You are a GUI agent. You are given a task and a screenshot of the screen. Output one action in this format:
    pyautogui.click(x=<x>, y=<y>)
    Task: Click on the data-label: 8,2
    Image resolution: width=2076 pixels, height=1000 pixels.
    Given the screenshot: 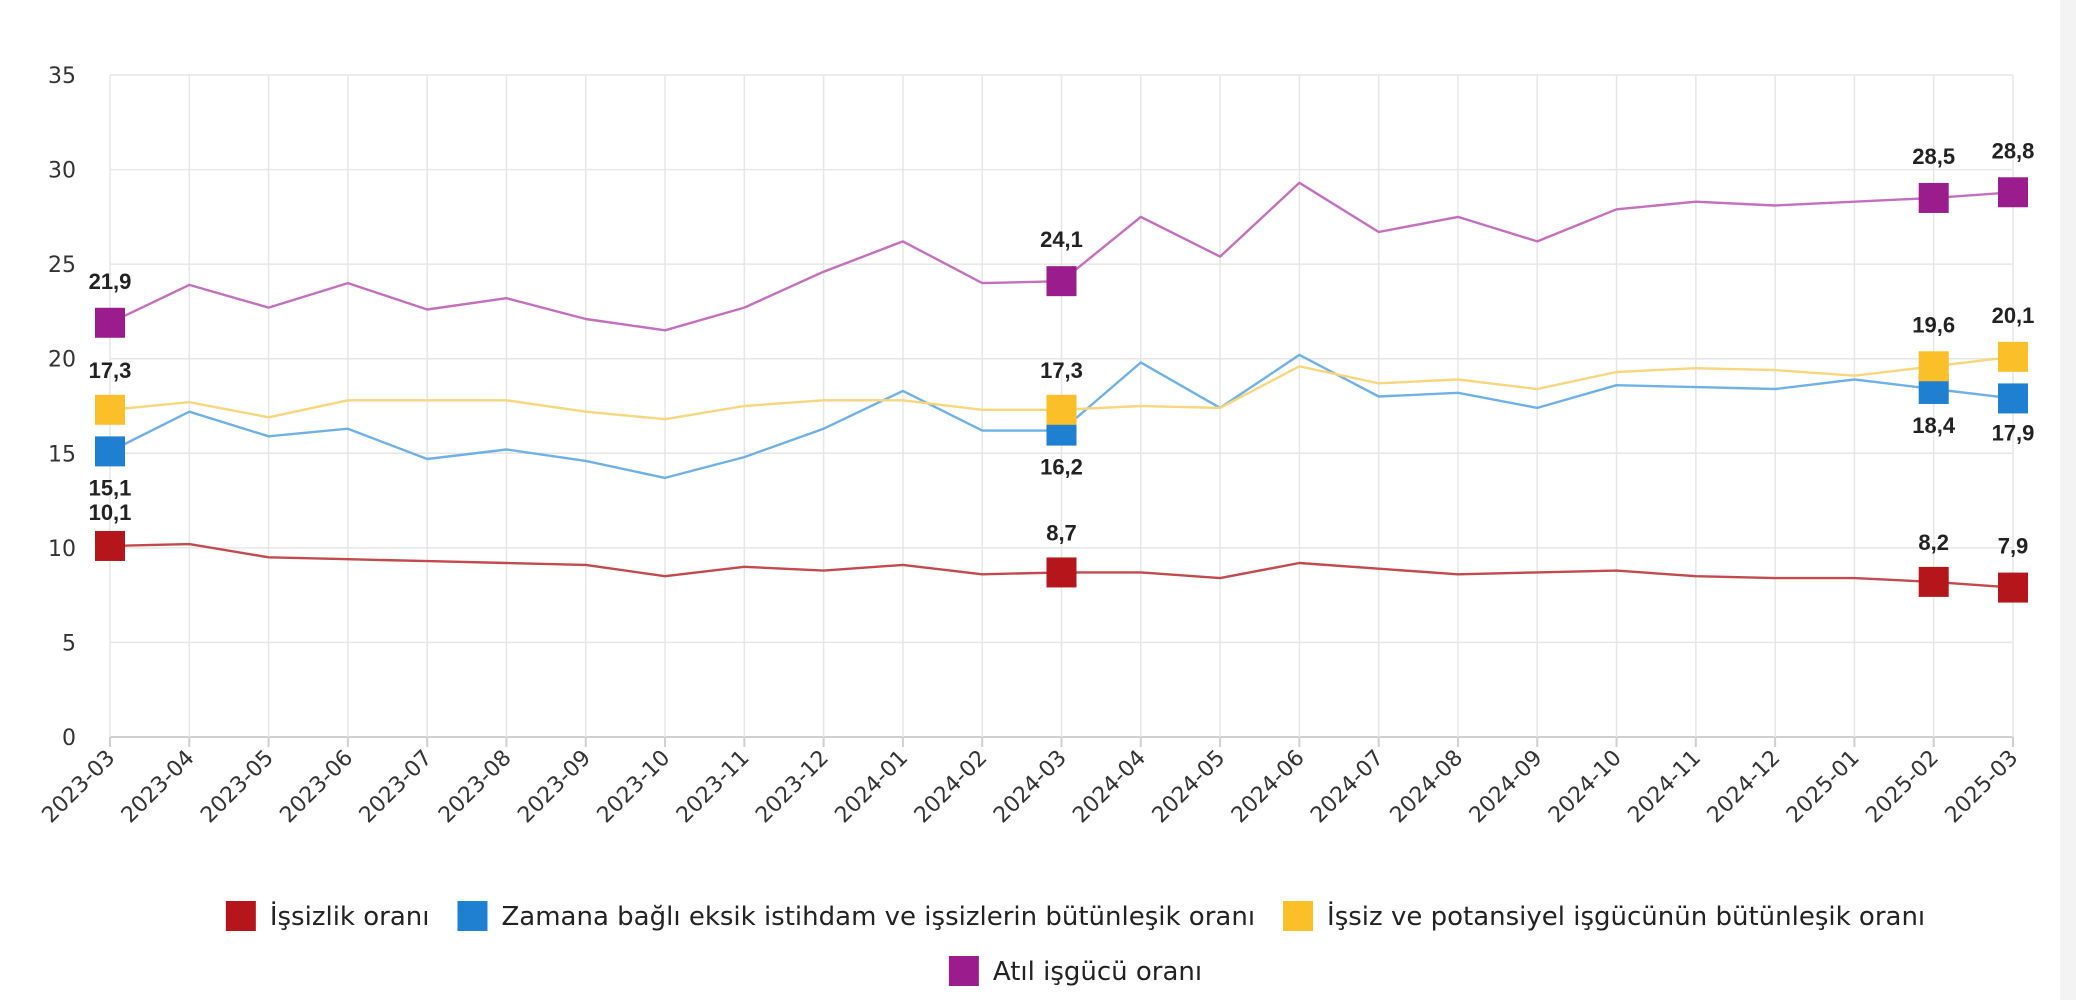 What is the action you would take?
    pyautogui.click(x=1933, y=542)
    